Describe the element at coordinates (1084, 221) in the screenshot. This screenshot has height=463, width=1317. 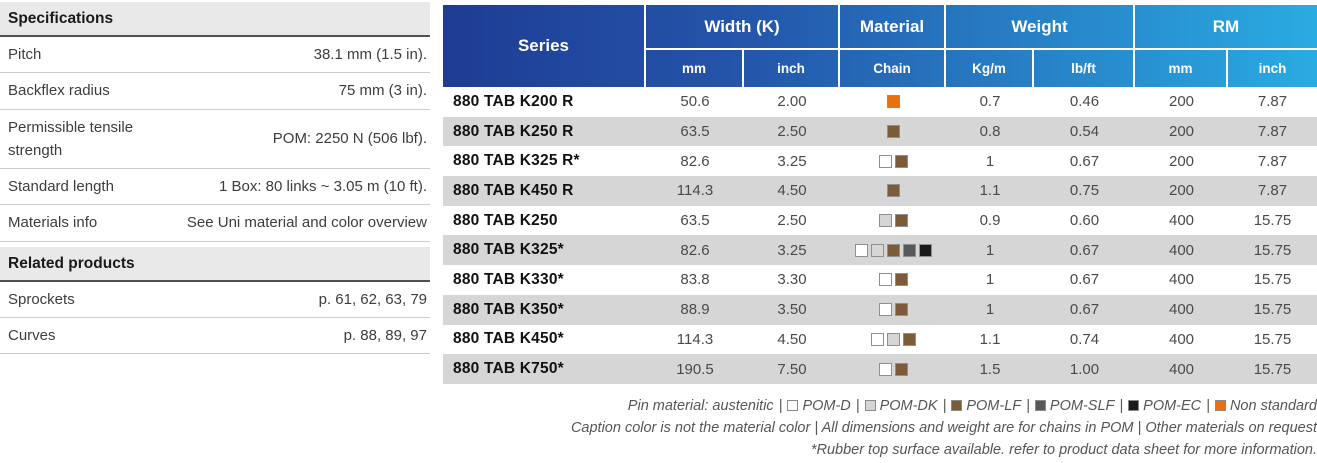
I see `weight-lbft-value: 0.60` at that location.